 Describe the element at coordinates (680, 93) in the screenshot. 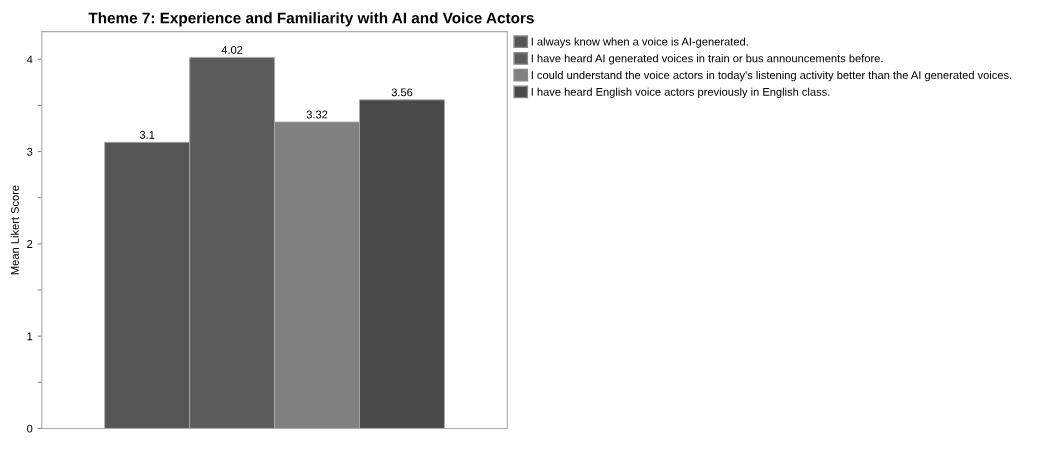

I see `legend-label: I have heard English voice actors previously in English class.` at that location.